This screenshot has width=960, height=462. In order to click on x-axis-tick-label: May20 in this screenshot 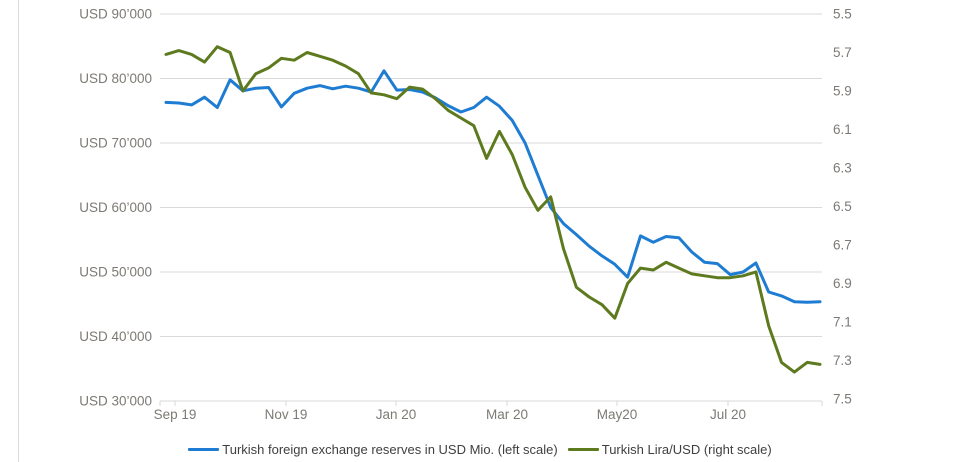, I will do `click(617, 414)`.